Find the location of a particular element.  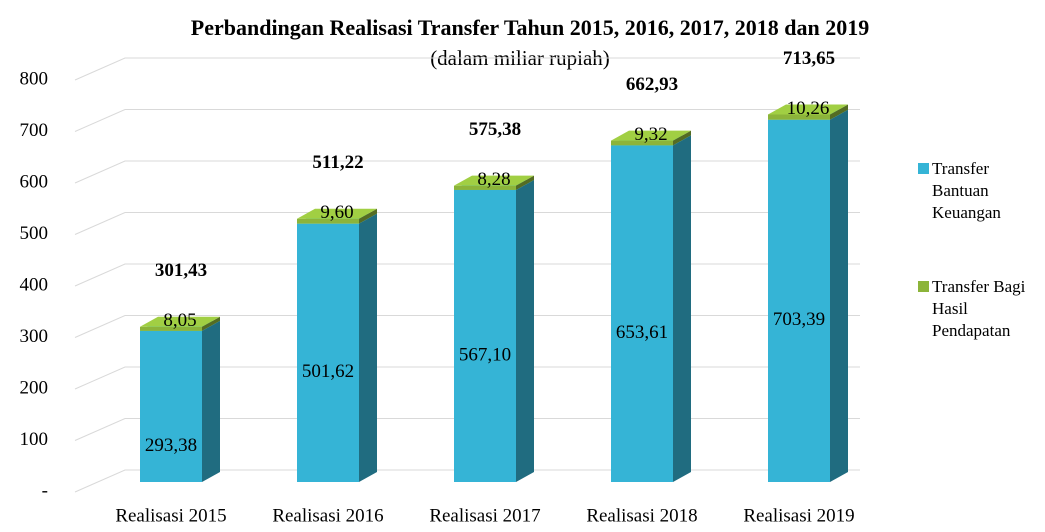

legend-item: Transfer Bantuan Keuangan is located at coordinates (978, 191).